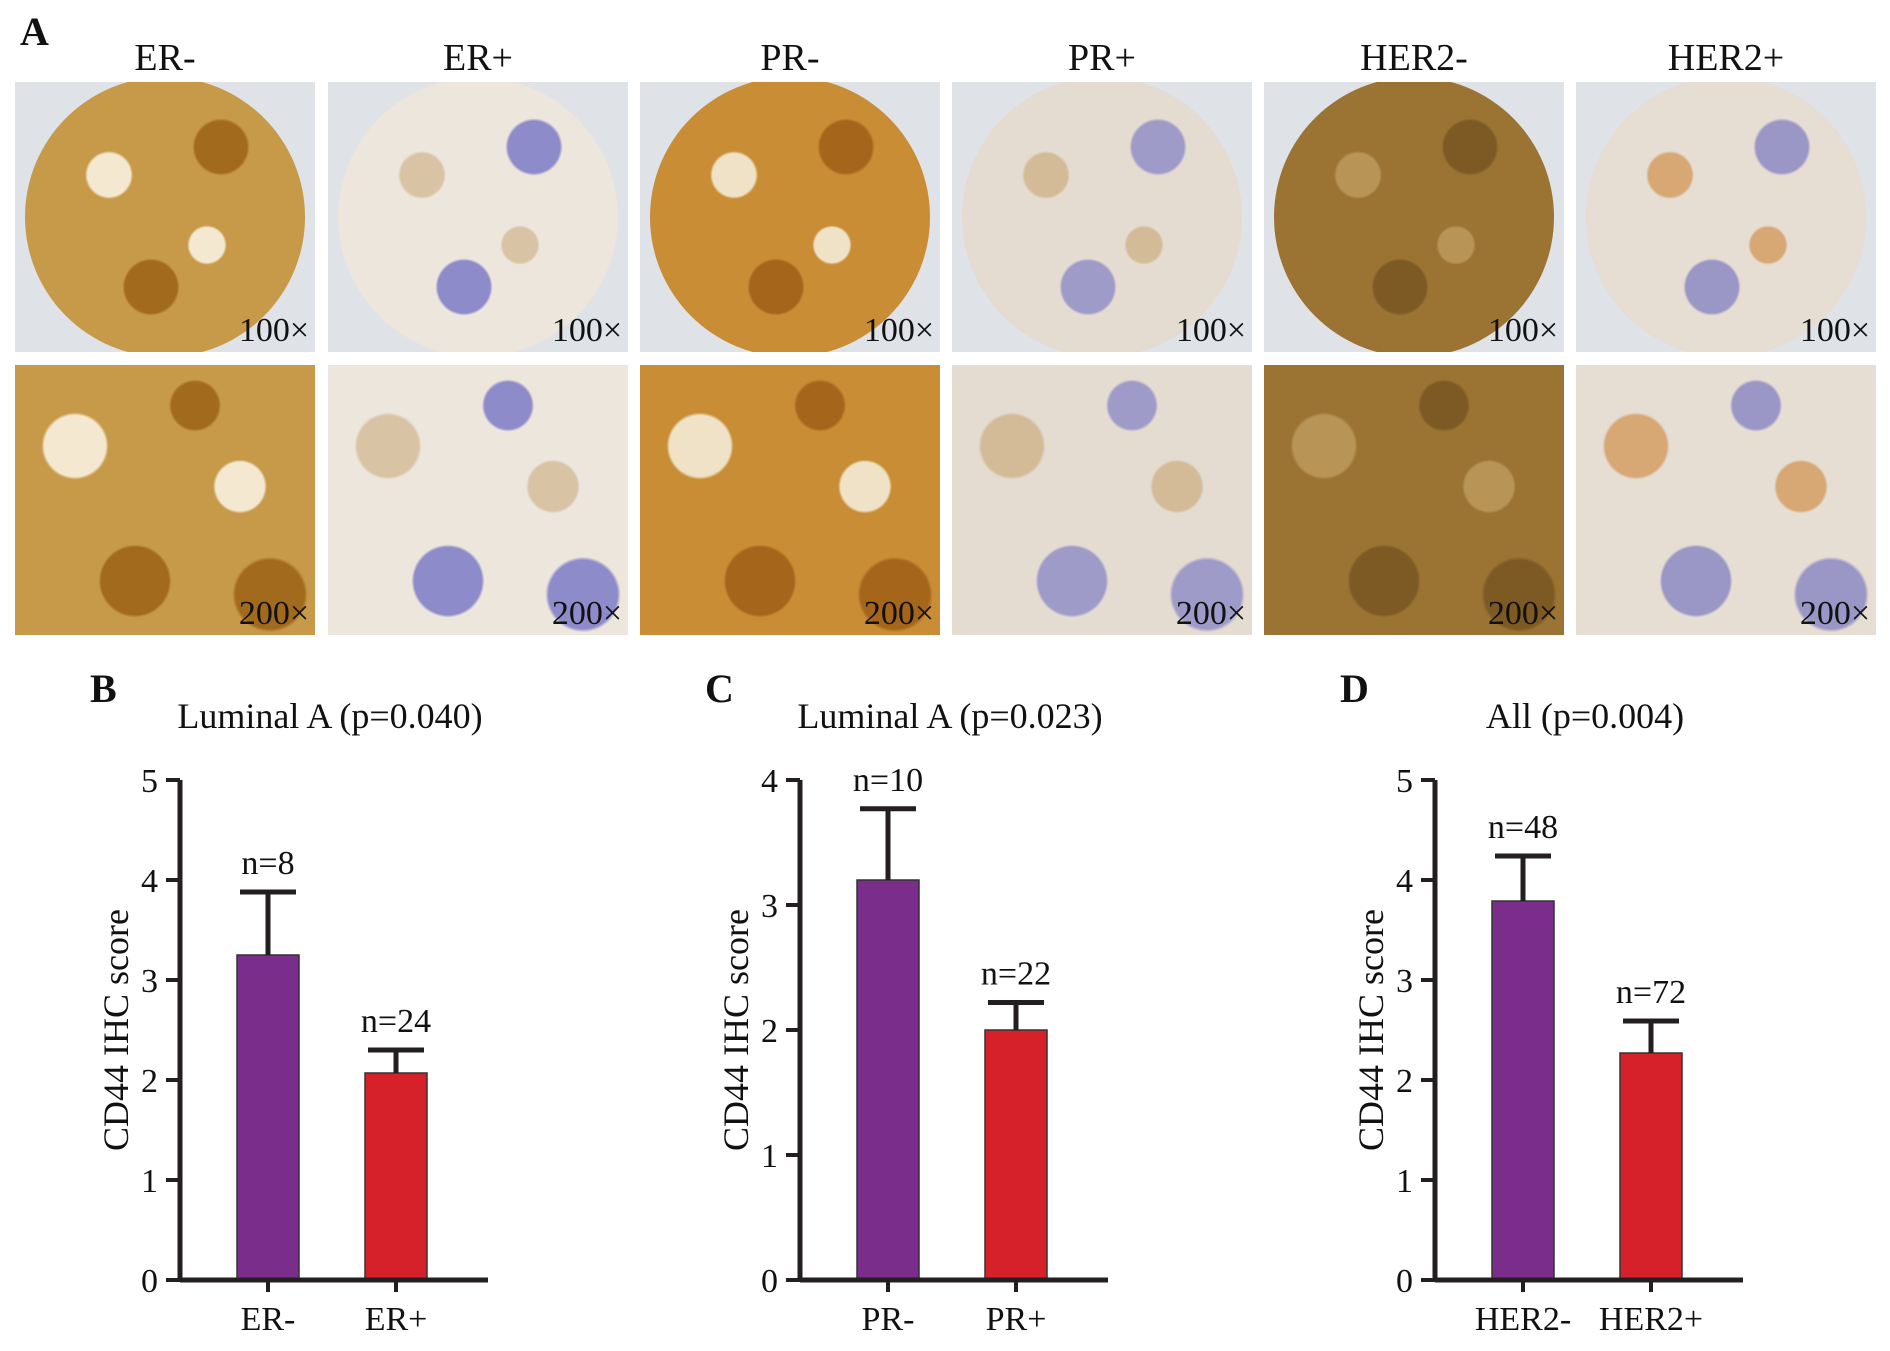 The width and height of the screenshot is (1890, 1351). Describe the element at coordinates (268, 1319) in the screenshot. I see `x-tick-label: ER-` at that location.